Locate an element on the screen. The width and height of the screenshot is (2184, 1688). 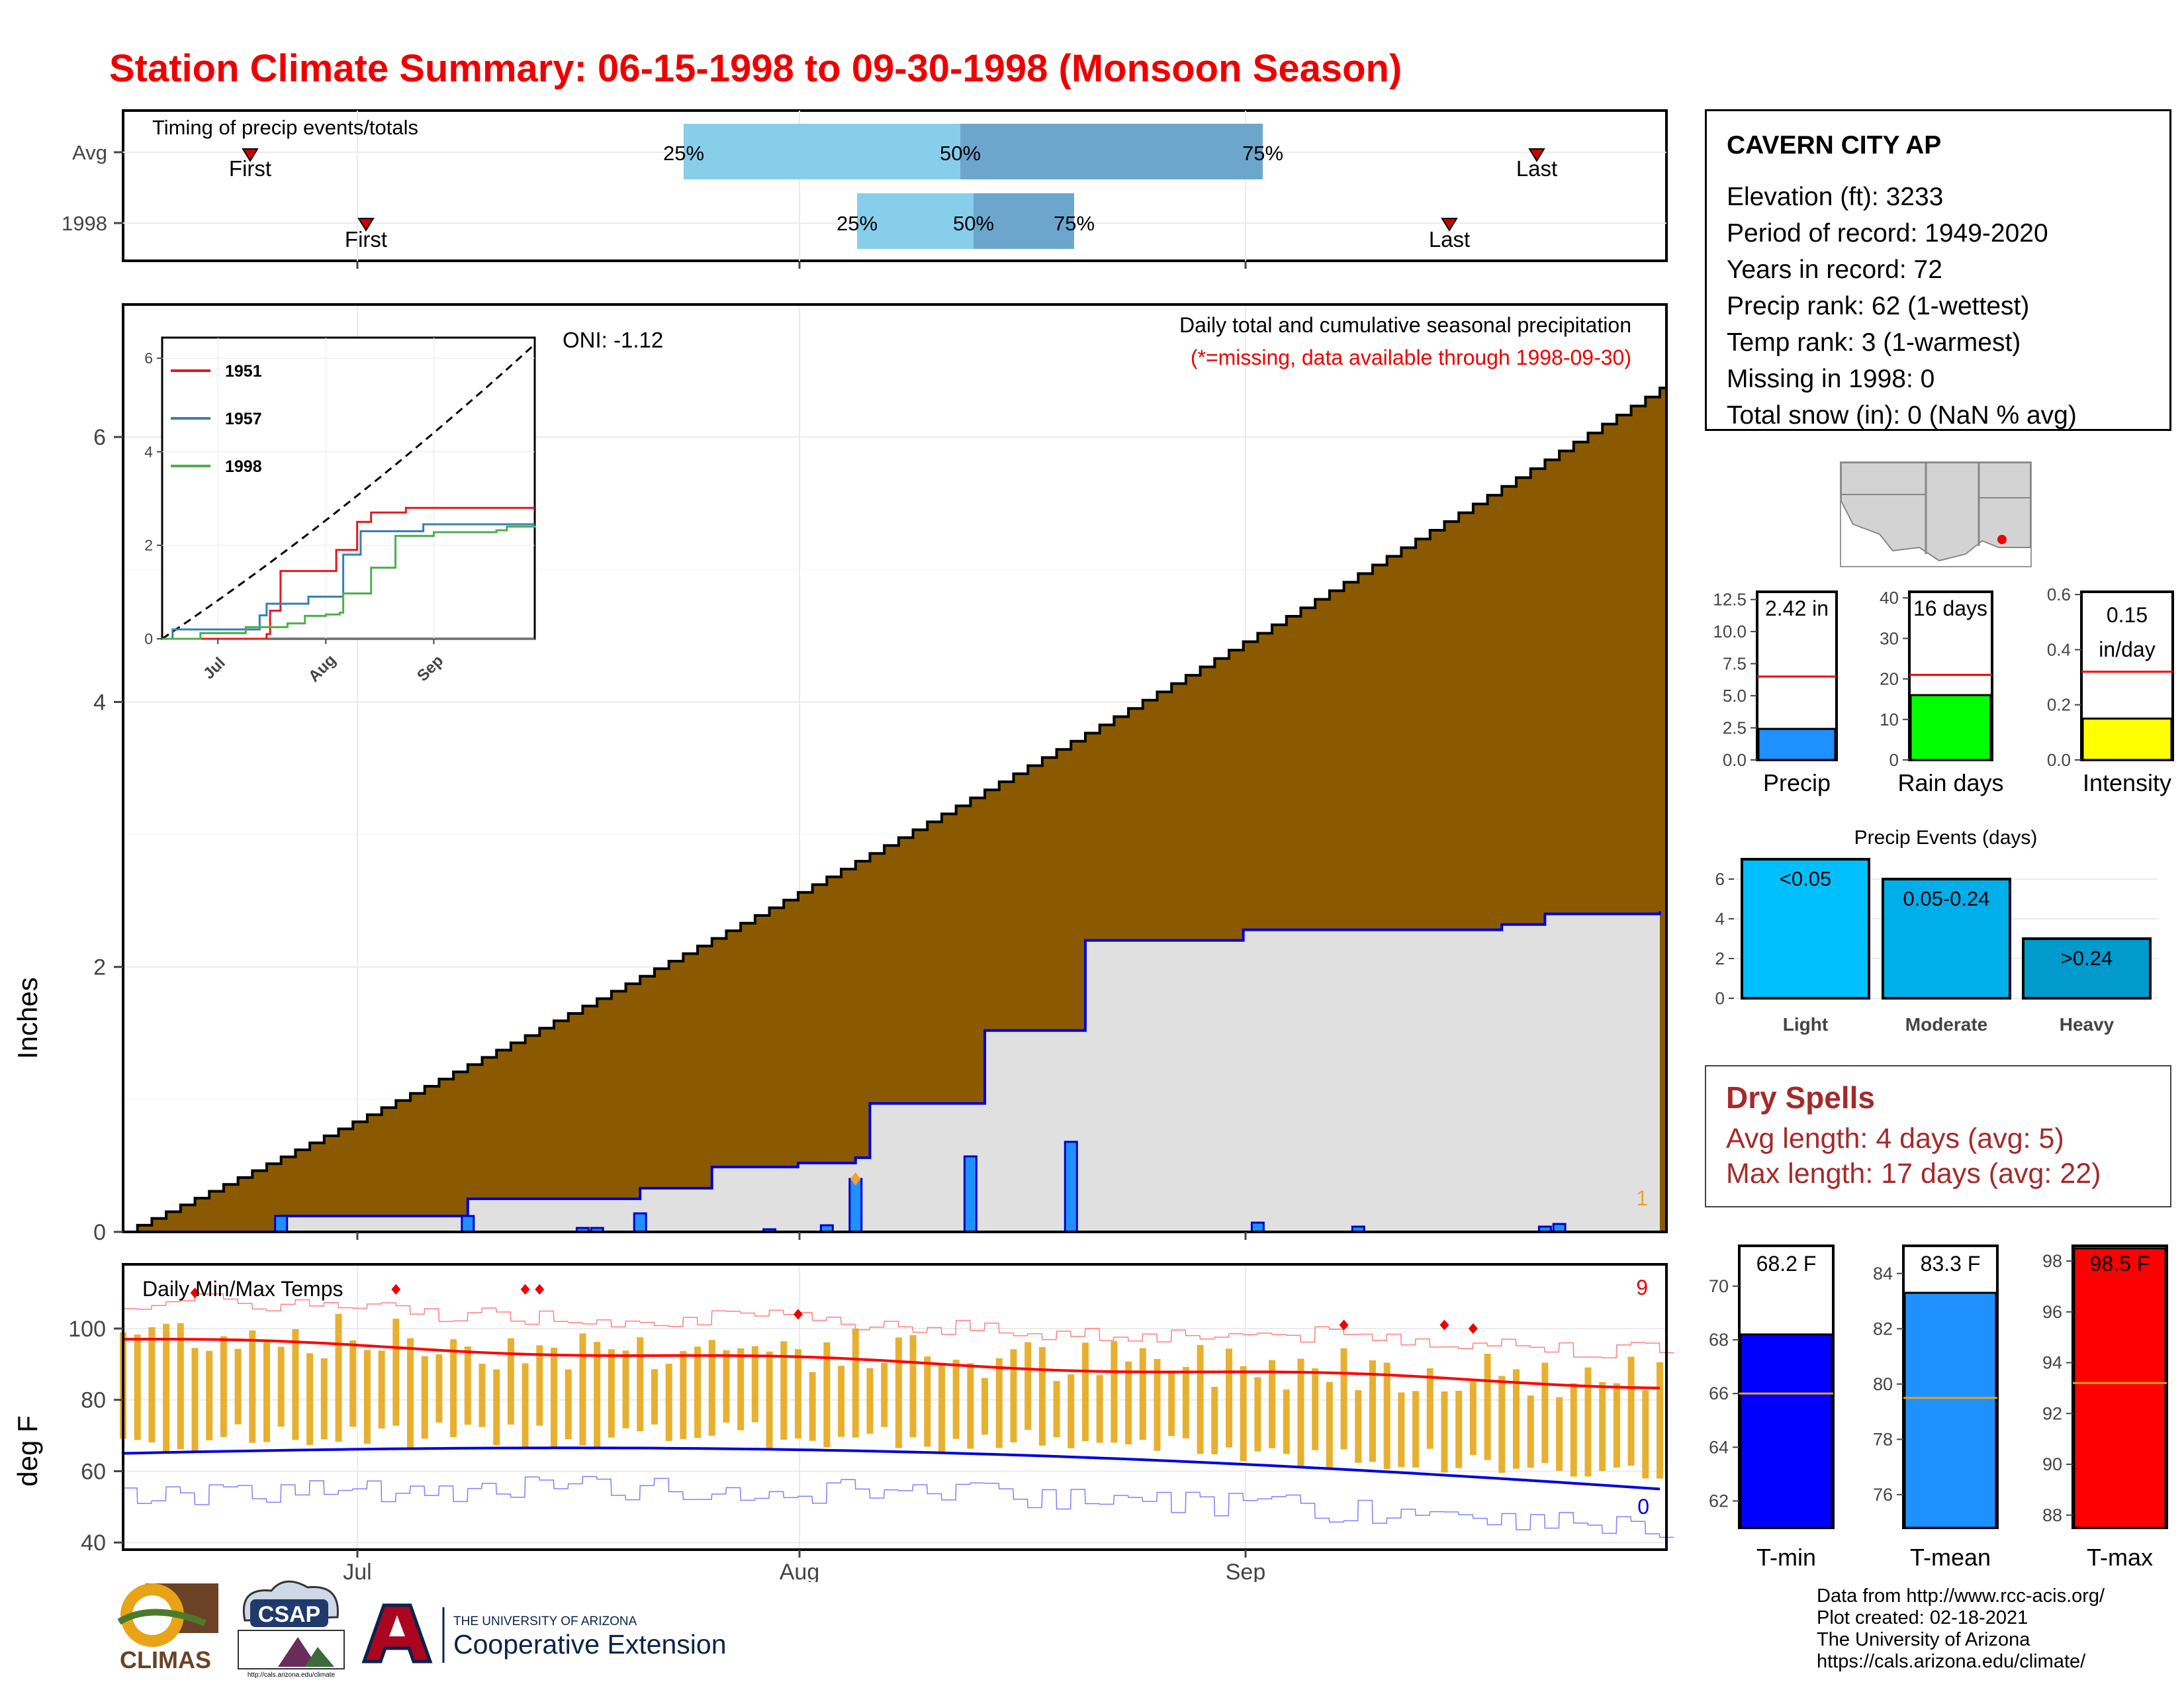
inset-y-tick: 4 is located at coordinates (148, 451).